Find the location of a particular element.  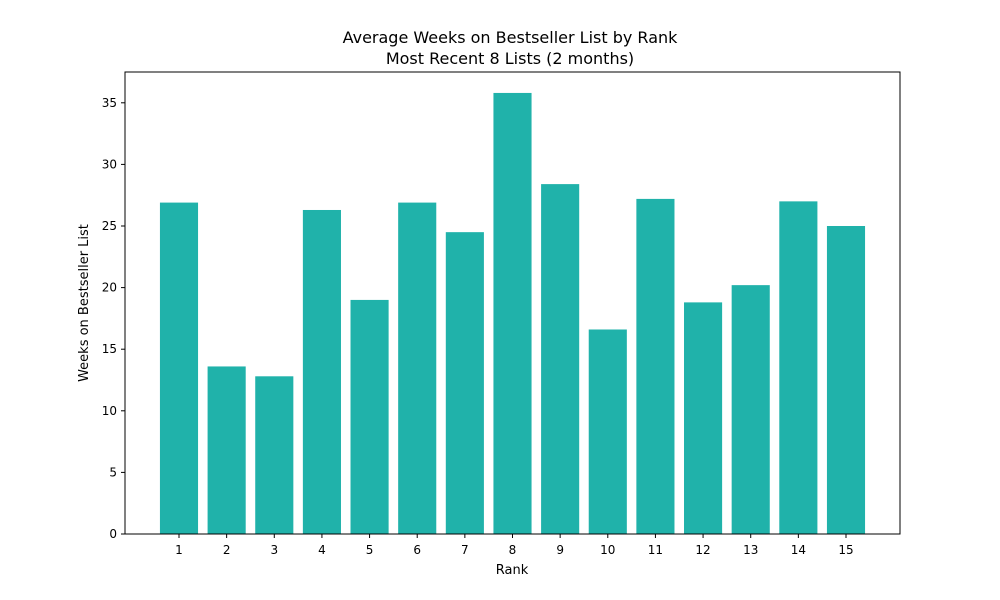

y-tick-label: 20 is located at coordinates (109, 288).